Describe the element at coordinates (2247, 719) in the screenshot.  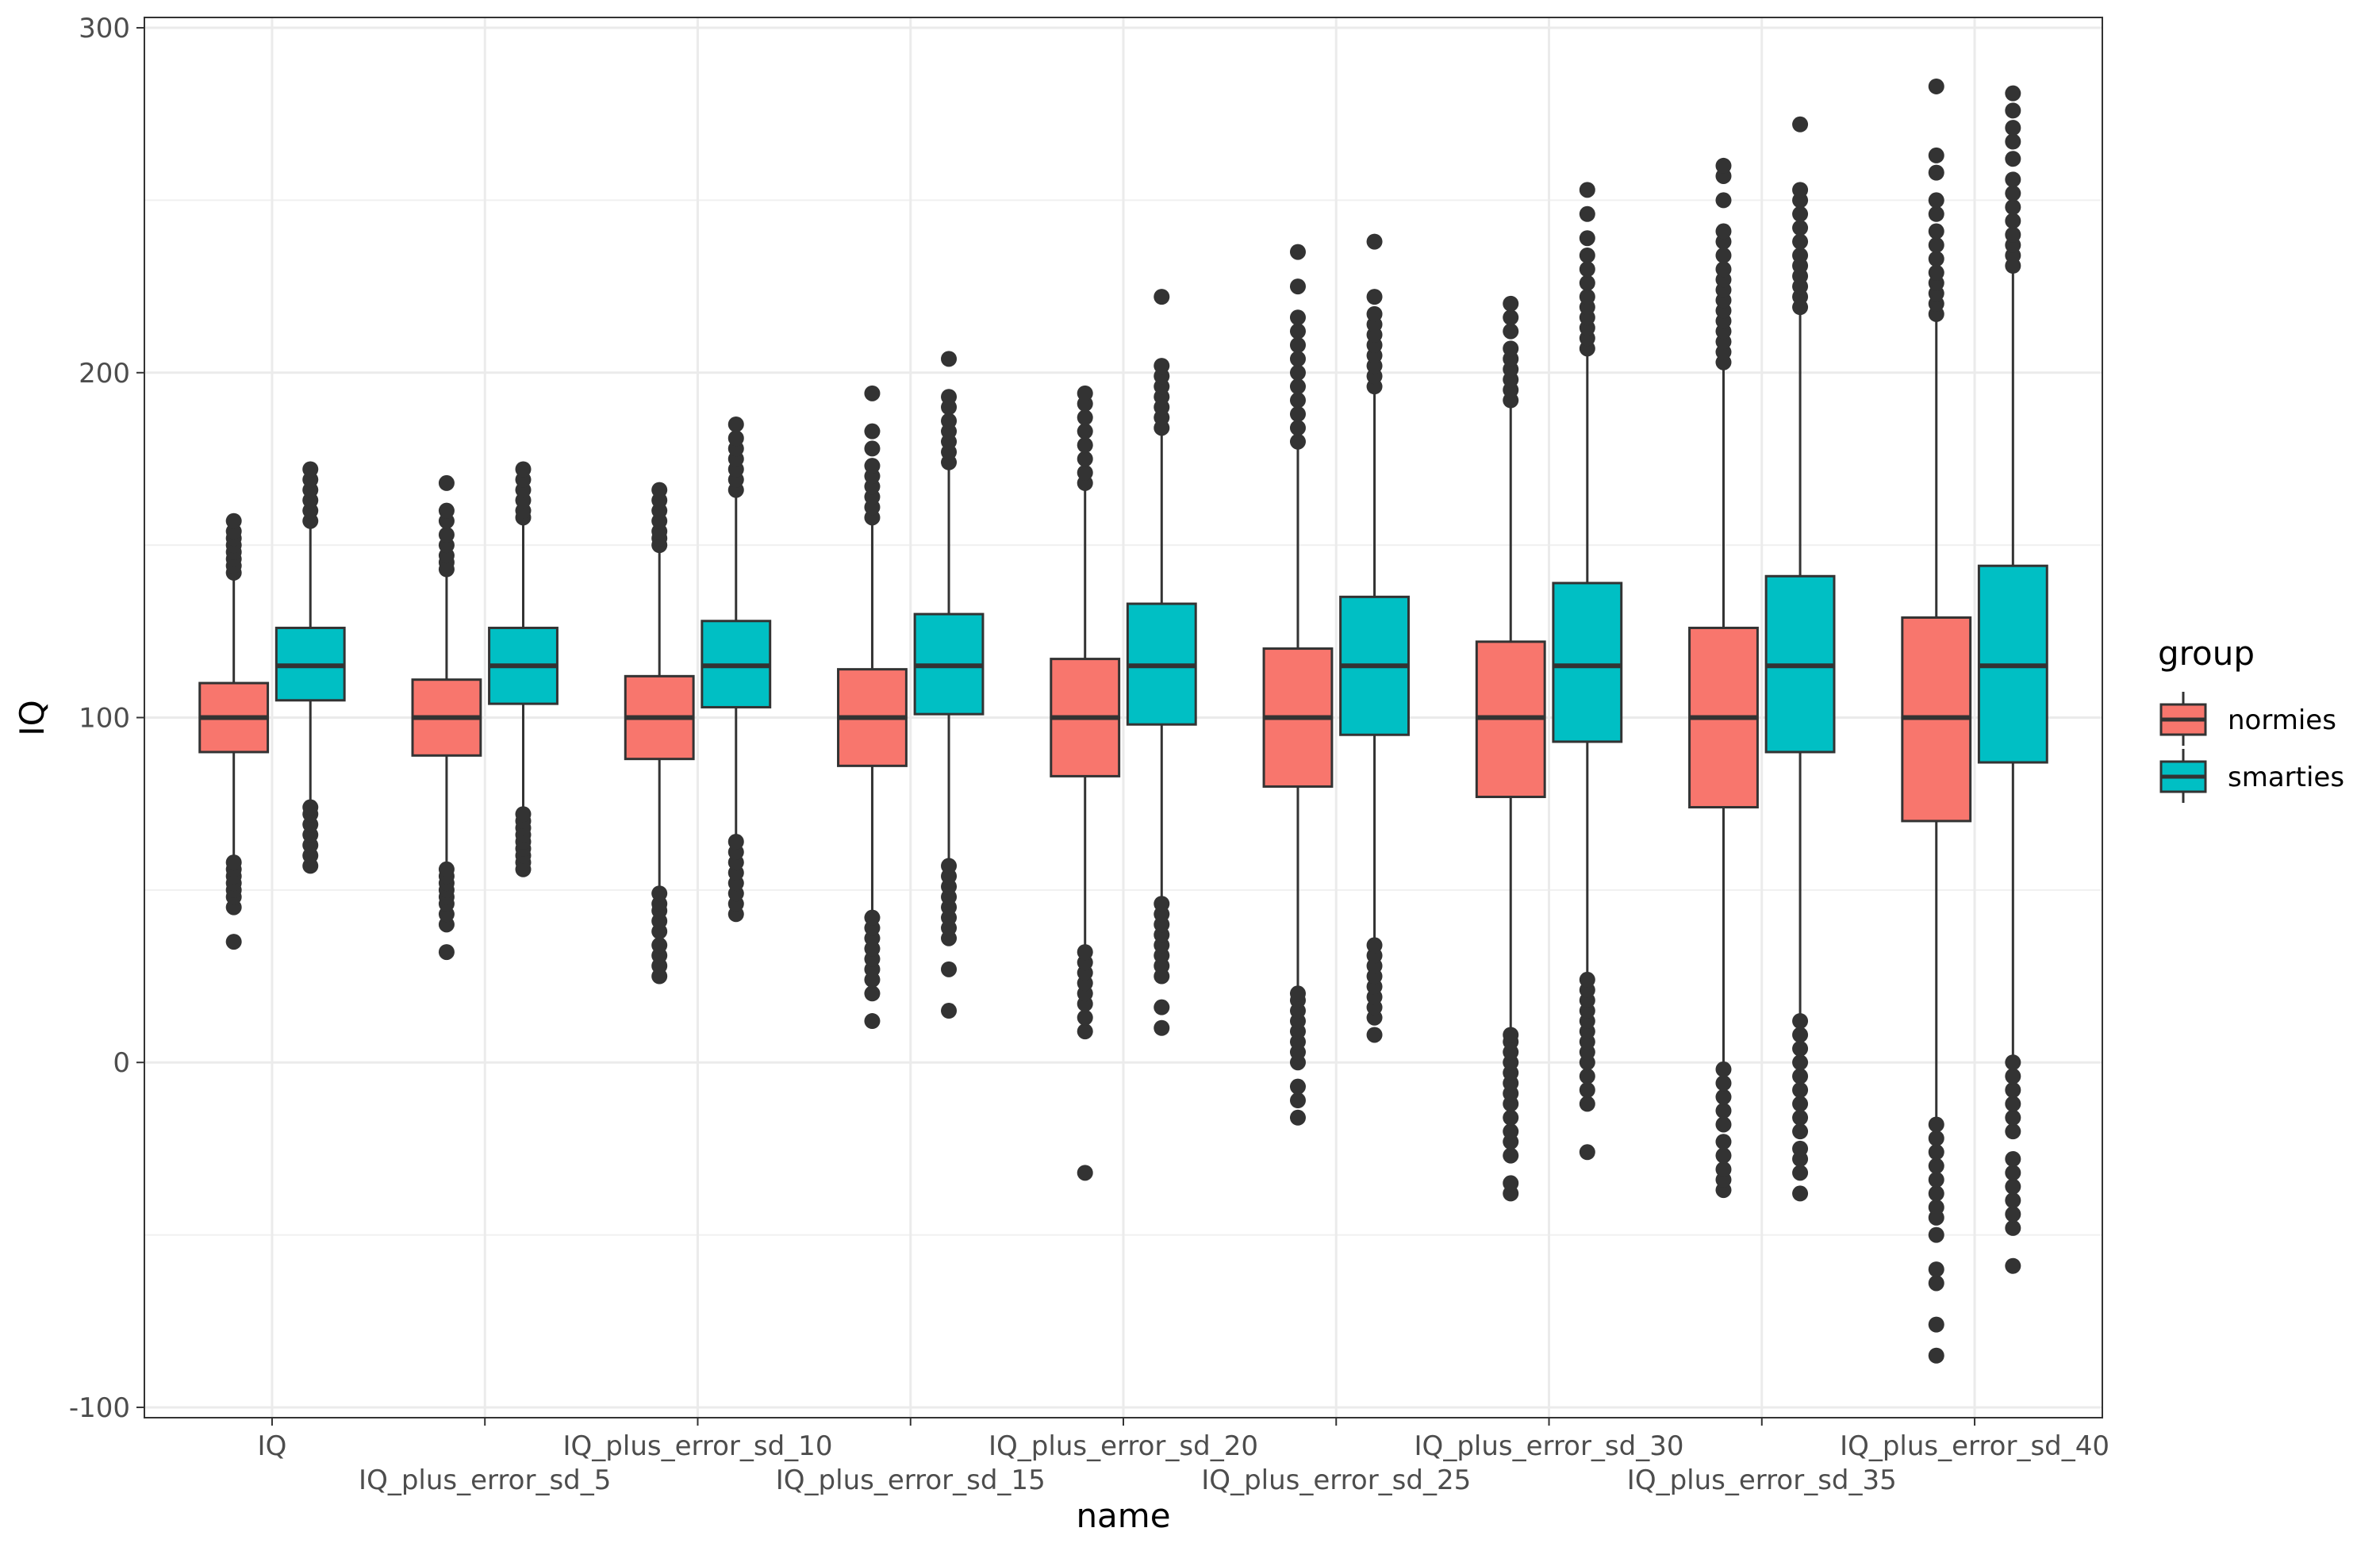
I see `legend-item-normies: normies` at that location.